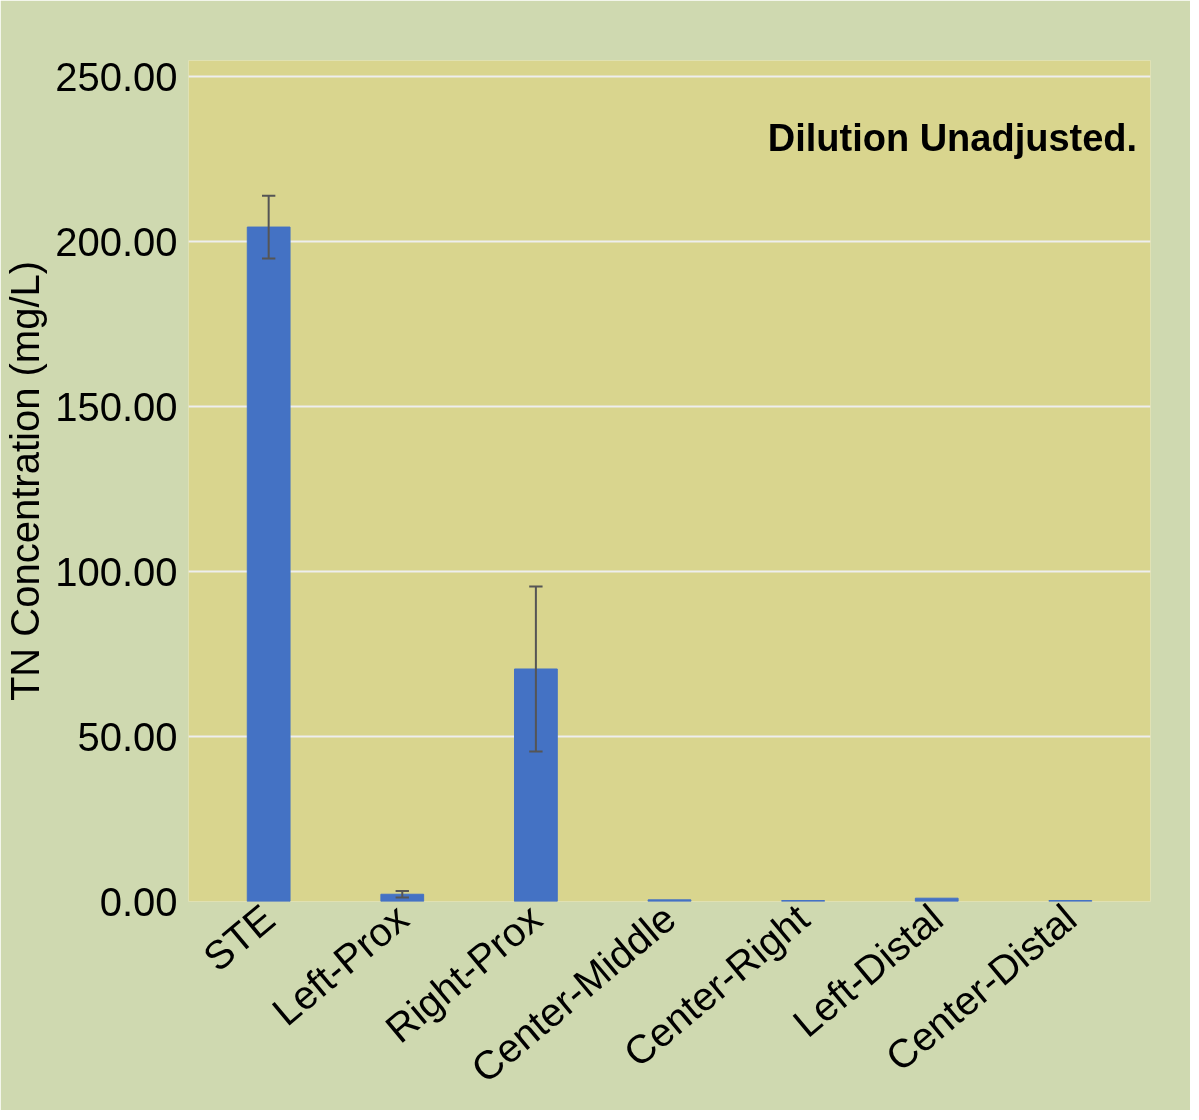  Describe the element at coordinates (116, 406) in the screenshot. I see `y-tick-label: 150.00` at that location.